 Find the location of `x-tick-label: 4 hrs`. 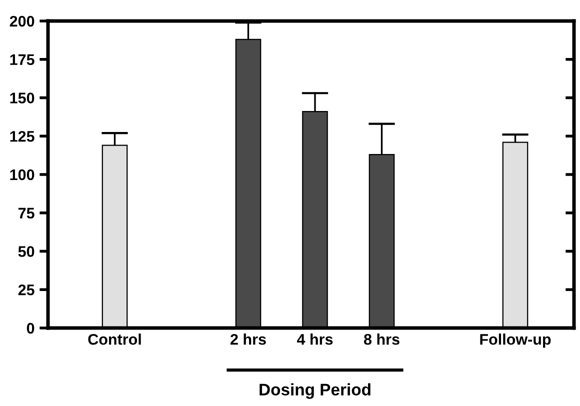

x-tick-label: 4 hrs is located at coordinates (314, 339).